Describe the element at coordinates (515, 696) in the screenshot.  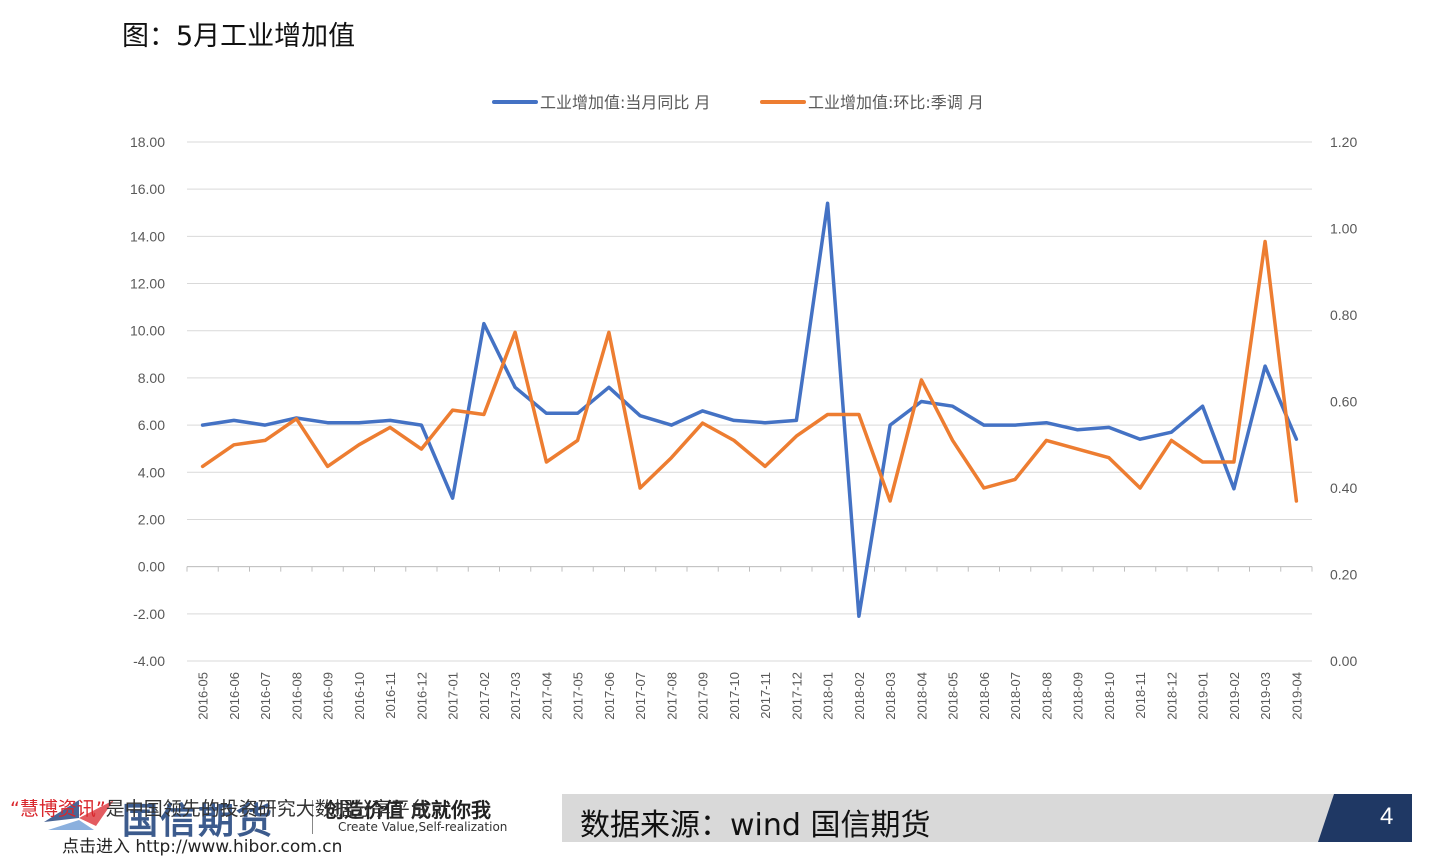
I see `x-tick-label: 2017-03` at that location.